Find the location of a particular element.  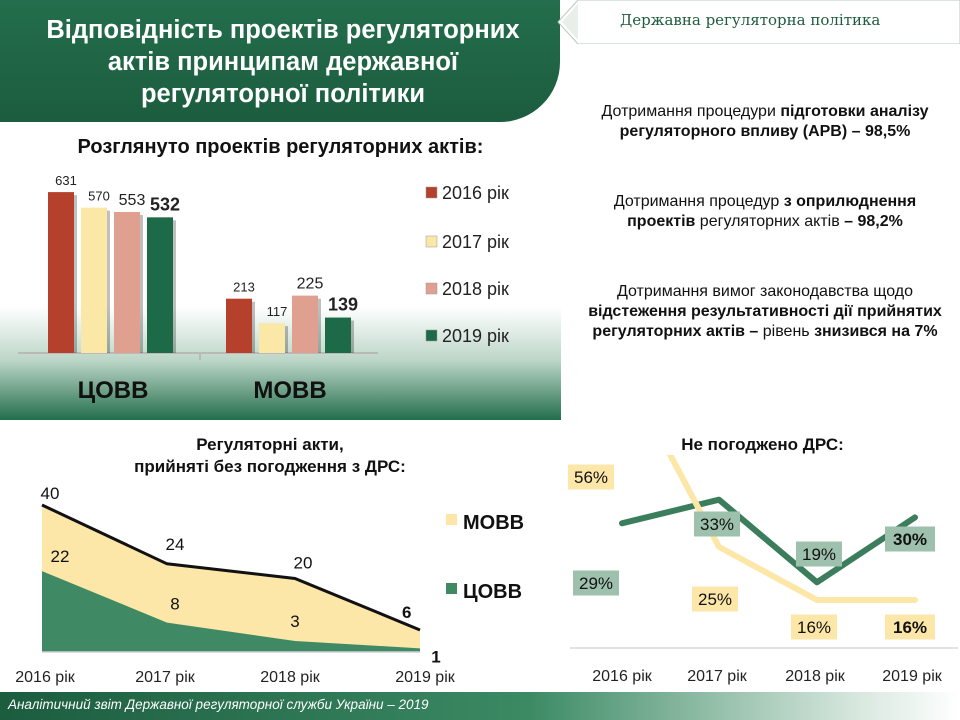

category-label: МОВВ is located at coordinates (289, 390).